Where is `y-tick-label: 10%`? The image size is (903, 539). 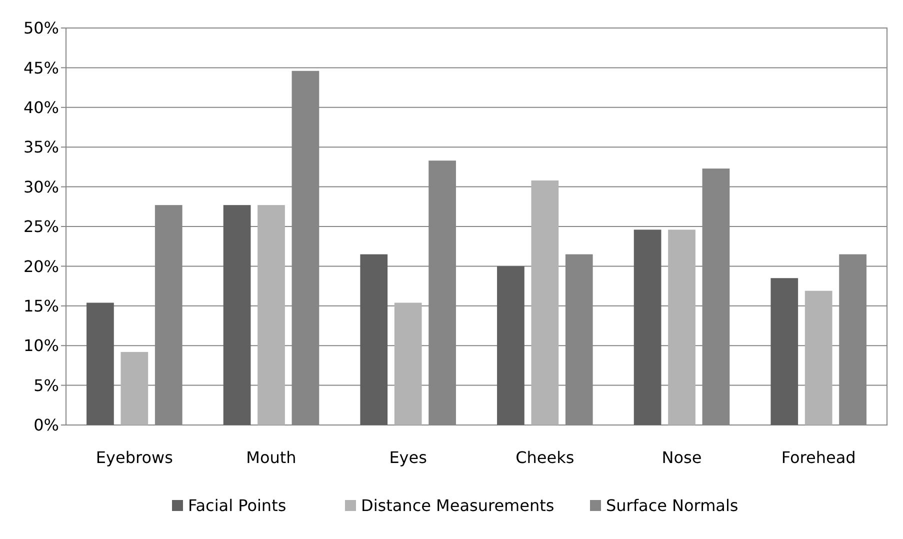 y-tick-label: 10% is located at coordinates (41, 346).